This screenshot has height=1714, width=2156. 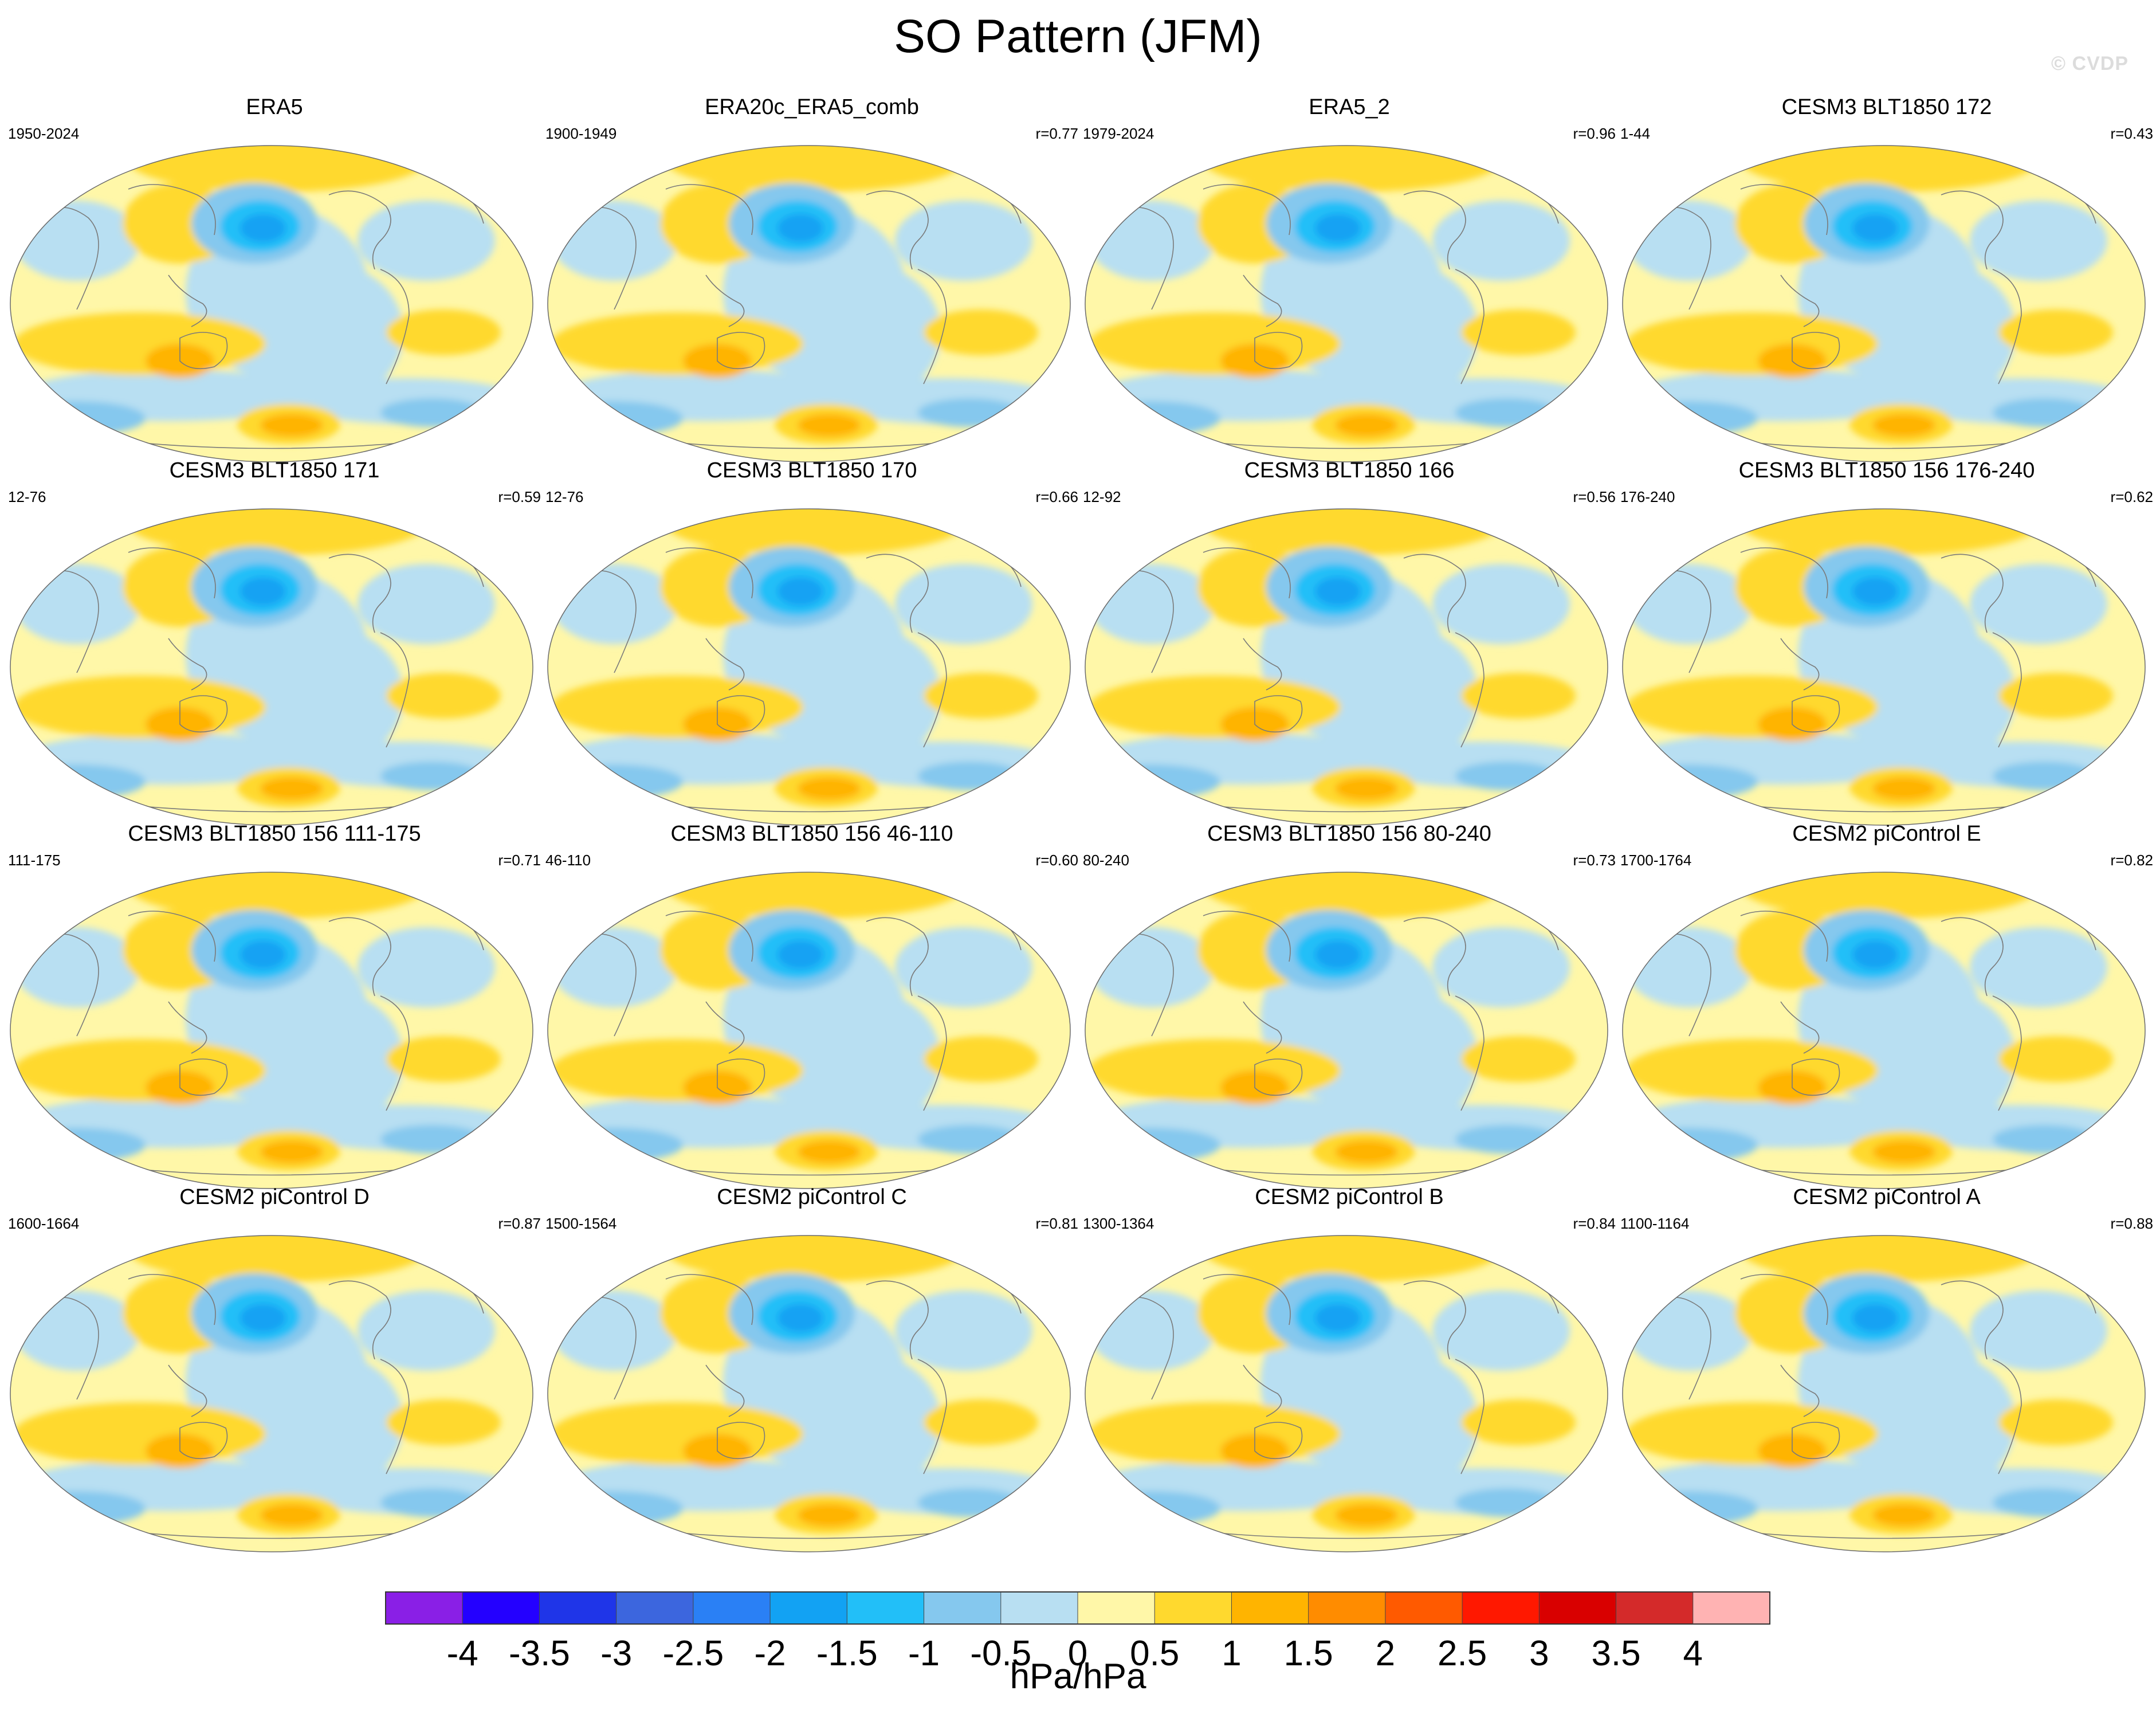 What do you see at coordinates (1647, 496) in the screenshot?
I see `panel-years: 176-240` at bounding box center [1647, 496].